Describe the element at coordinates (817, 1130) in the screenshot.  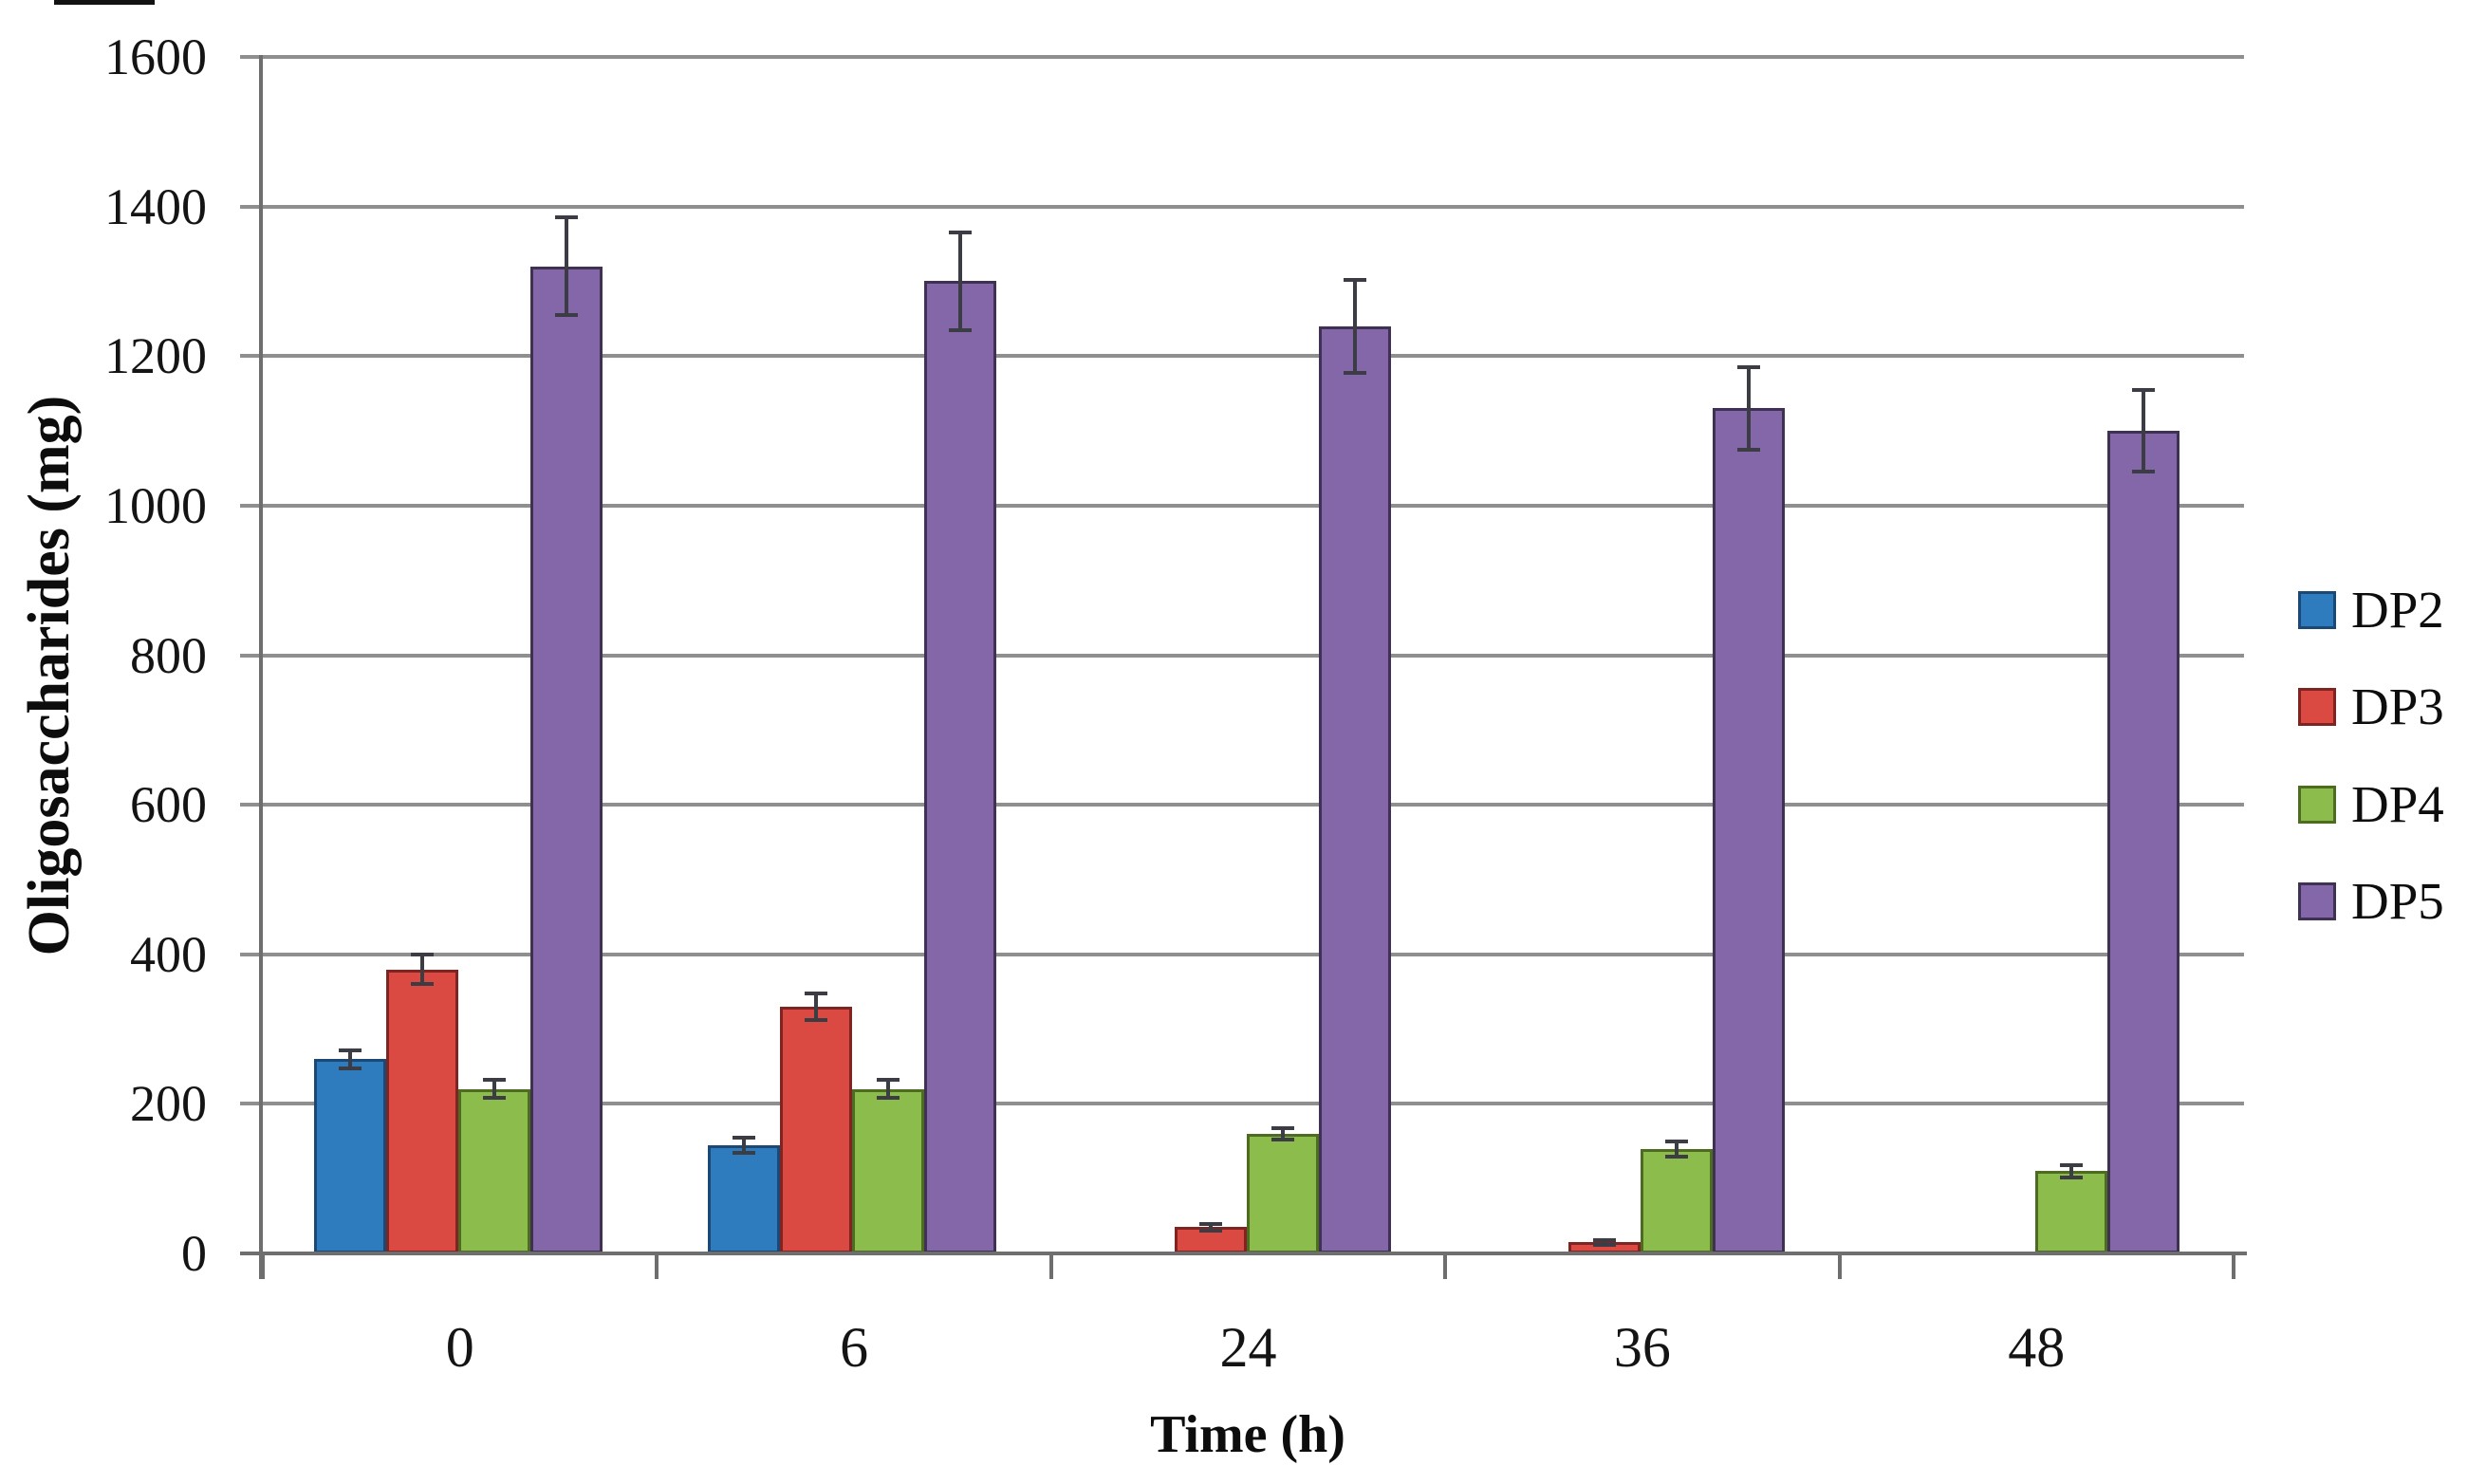
I see `bar-dp3-t6` at that location.